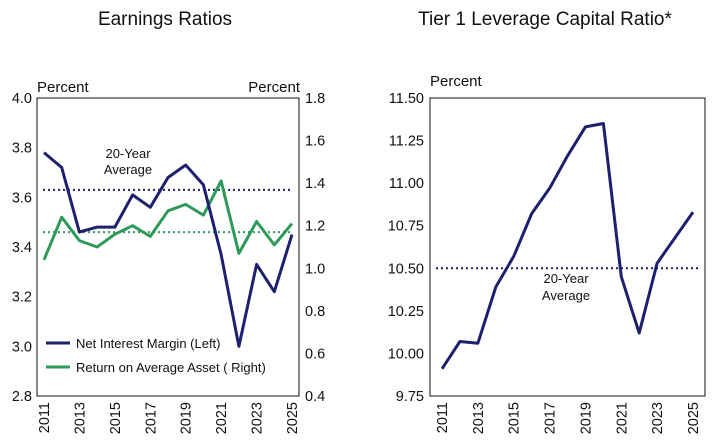 Image resolution: width=725 pixels, height=445 pixels. Describe the element at coordinates (315, 142) in the screenshot. I see `y-right-tick-label: 1.6` at that location.